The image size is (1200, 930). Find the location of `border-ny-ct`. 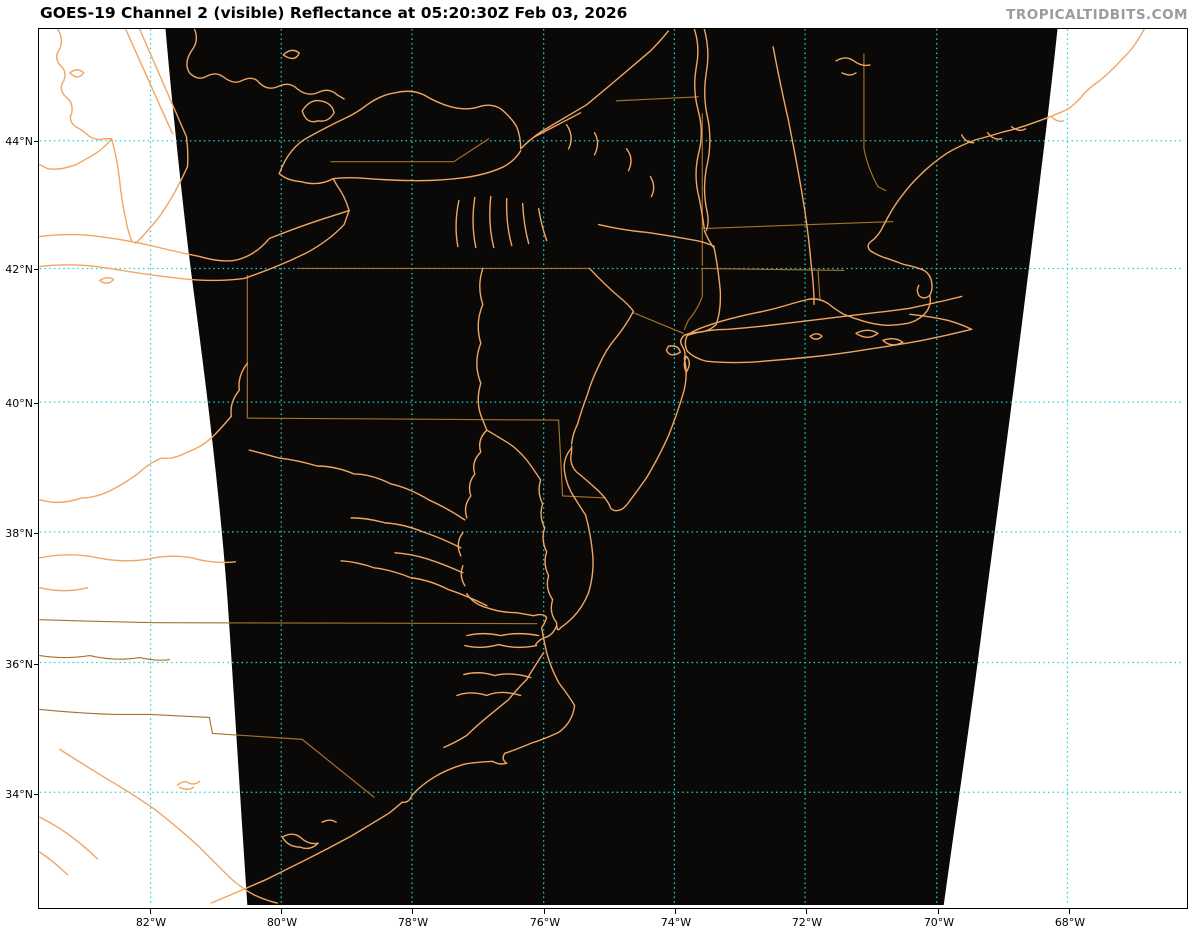

border-ny-ct is located at coordinates (693, 298).